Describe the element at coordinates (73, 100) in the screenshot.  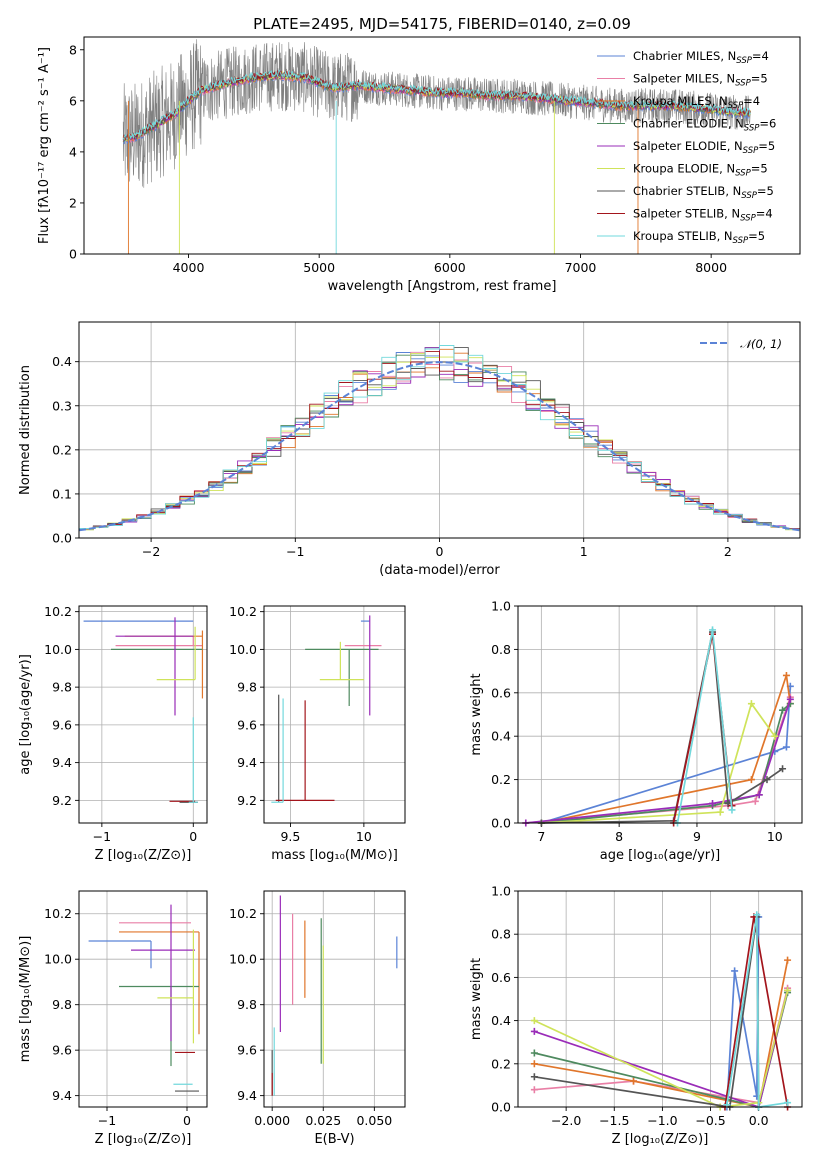
I see `y-tick-label: 6` at that location.